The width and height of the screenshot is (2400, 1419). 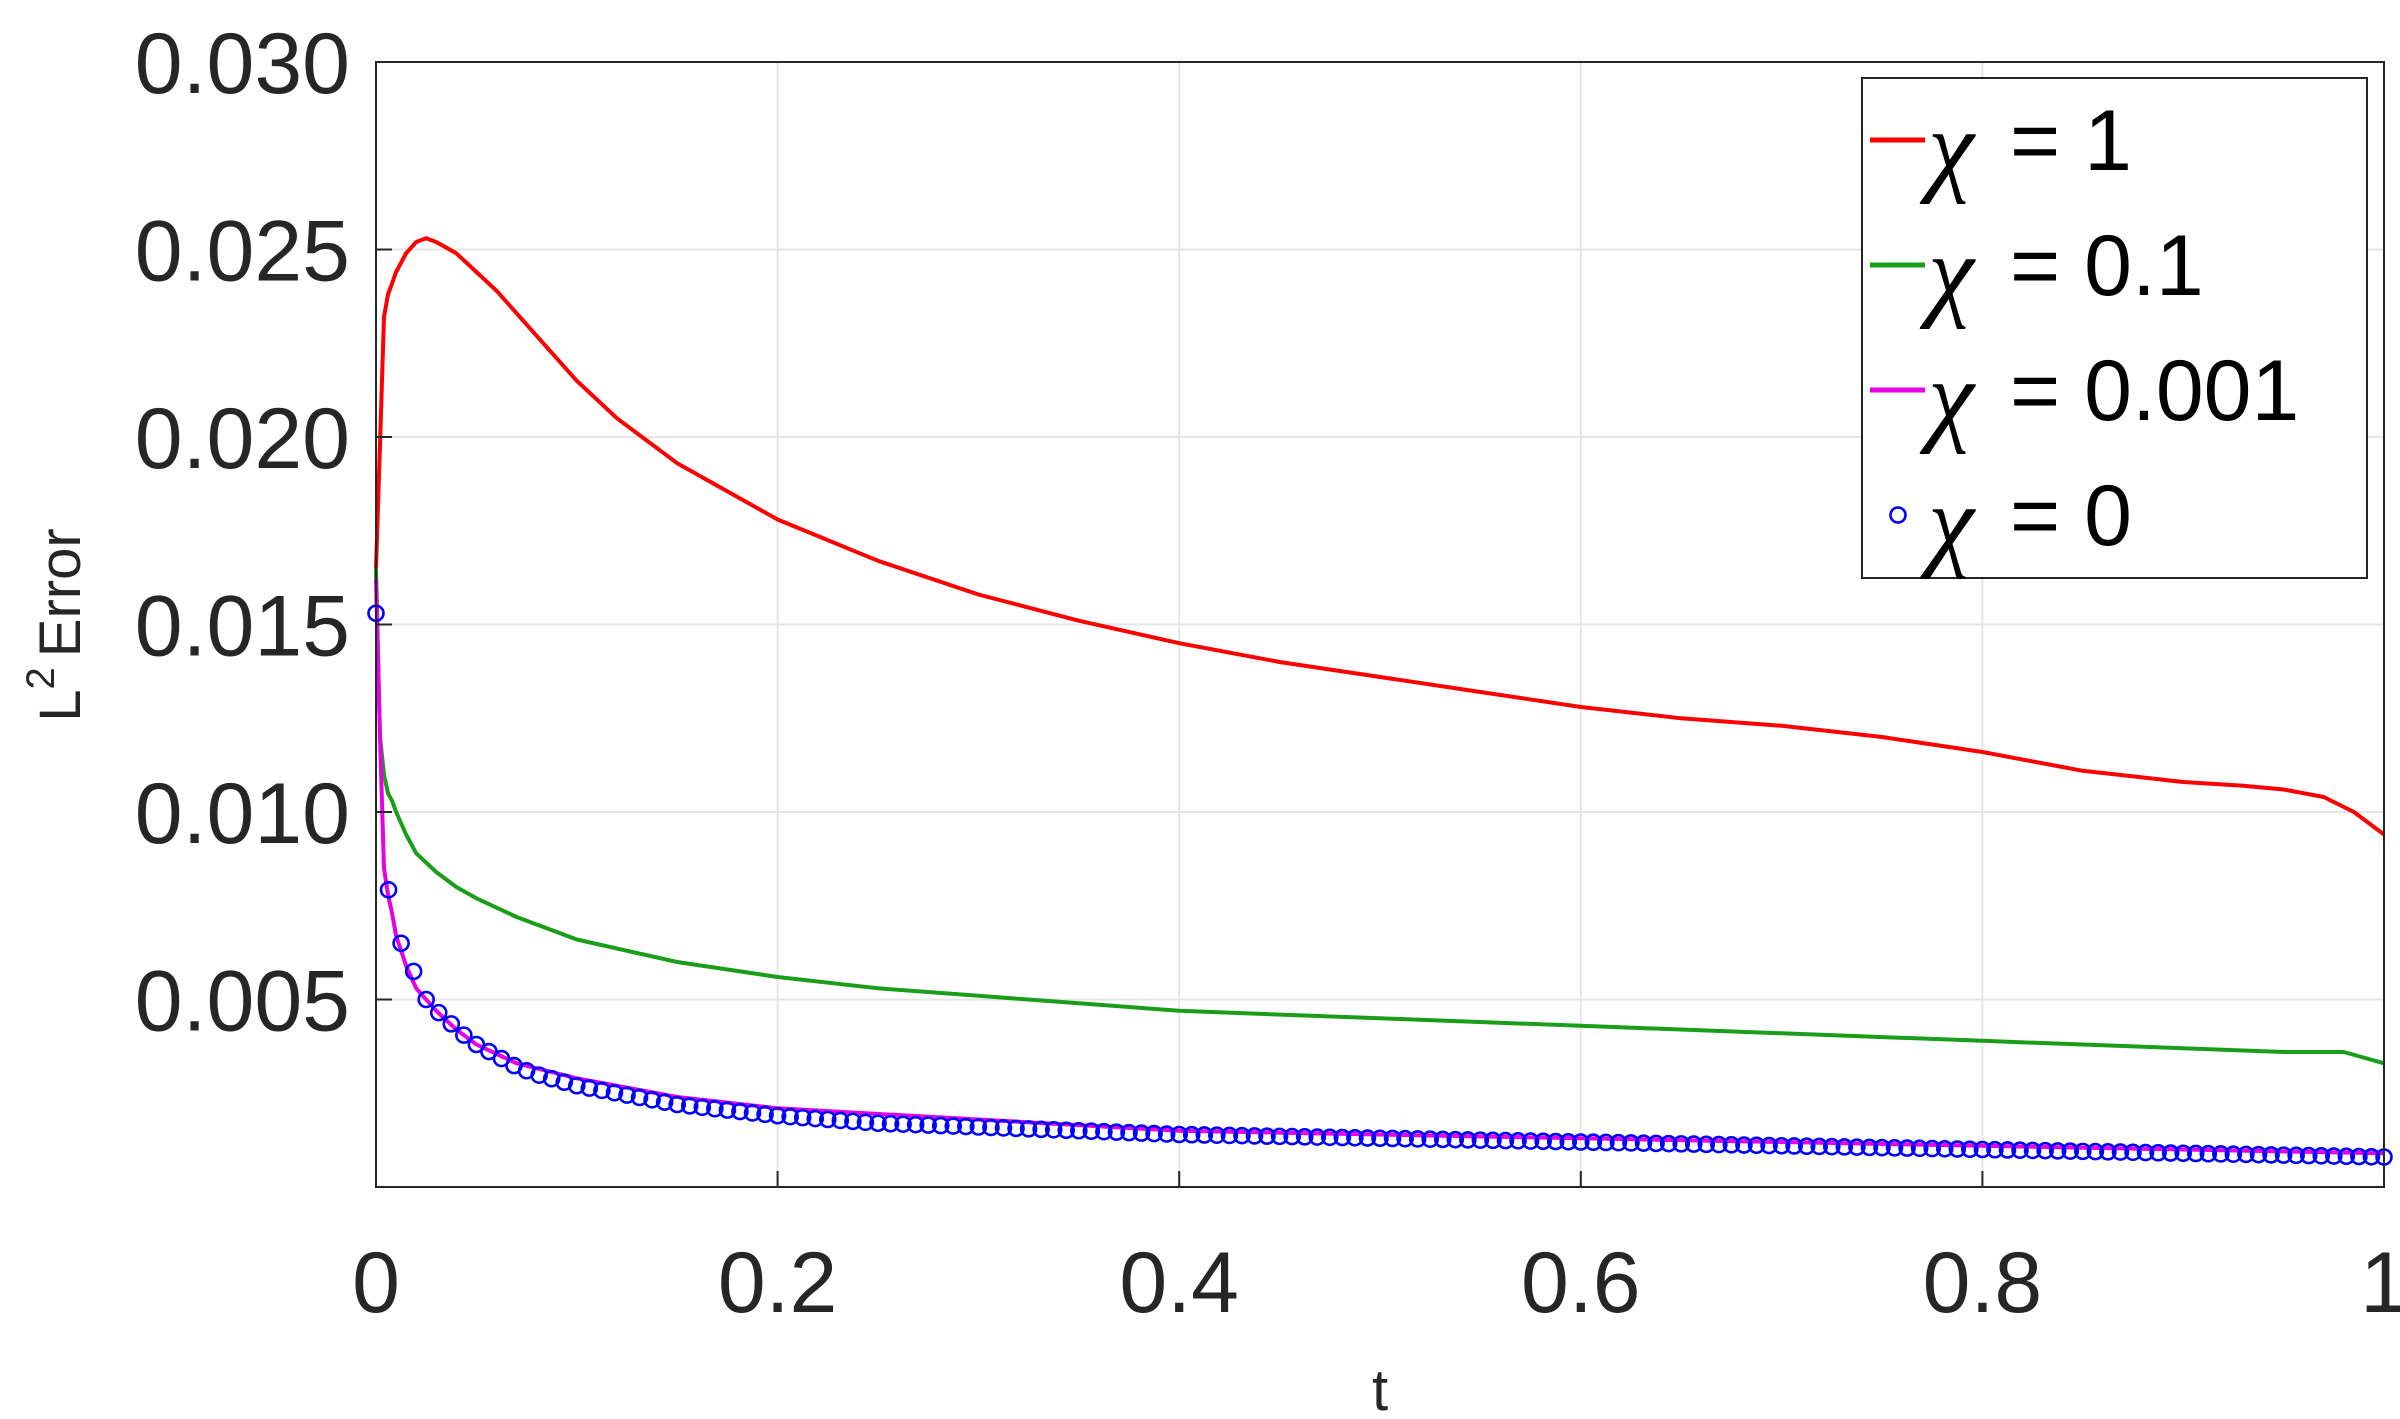 I want to click on legend-label: = 1, so click(x=2071, y=141).